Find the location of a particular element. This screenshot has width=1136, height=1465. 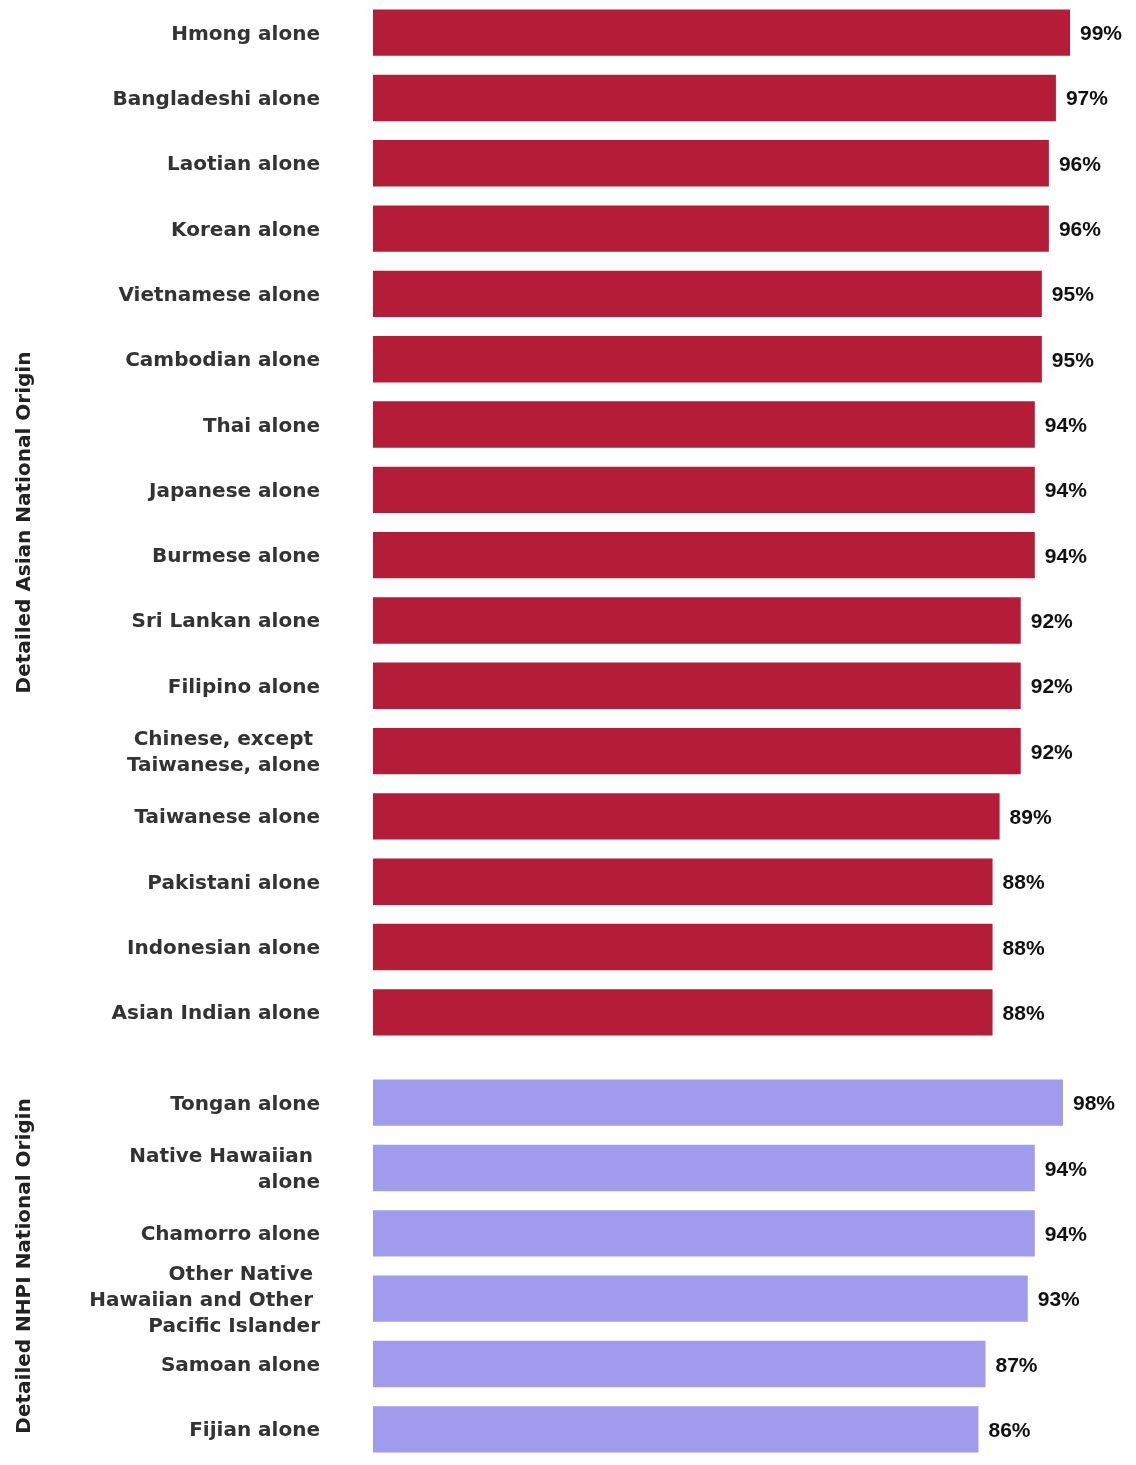

y-tick-label: Native Hawaiian alone is located at coordinates (224, 1168).